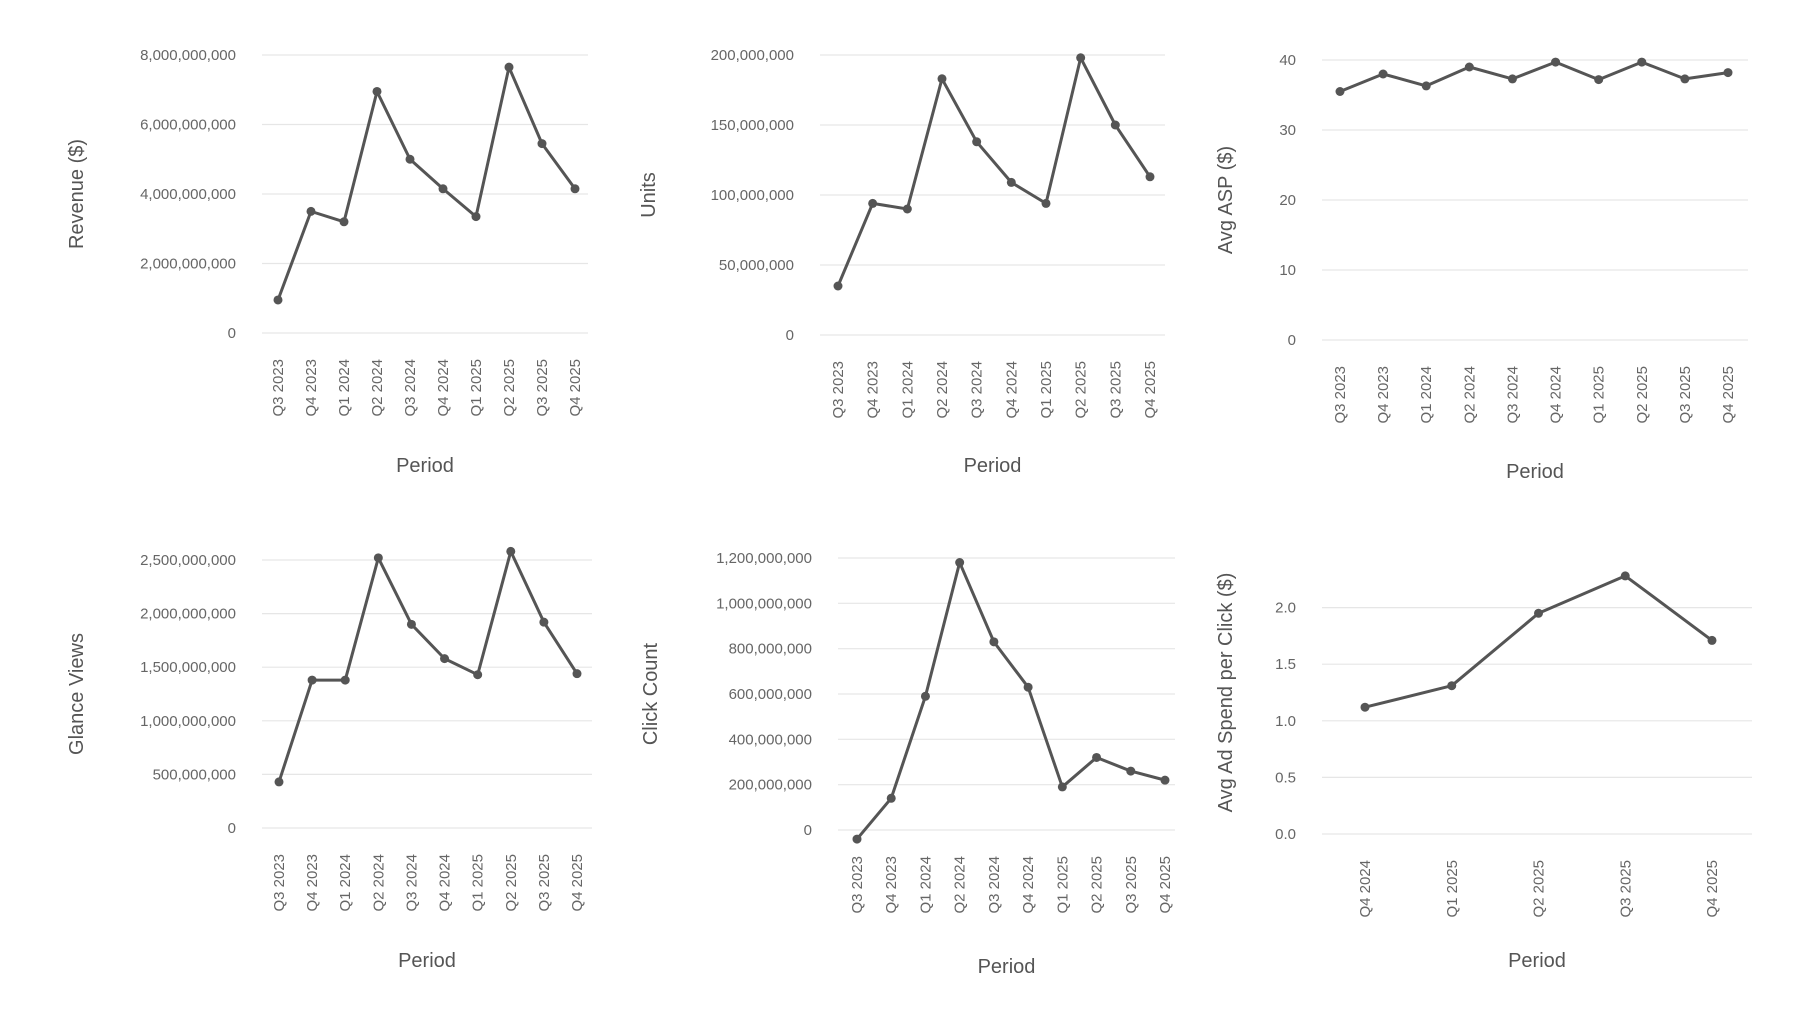 The image size is (1794, 1010). What do you see at coordinates (649, 195) in the screenshot?
I see `y-axis-title: Units` at bounding box center [649, 195].